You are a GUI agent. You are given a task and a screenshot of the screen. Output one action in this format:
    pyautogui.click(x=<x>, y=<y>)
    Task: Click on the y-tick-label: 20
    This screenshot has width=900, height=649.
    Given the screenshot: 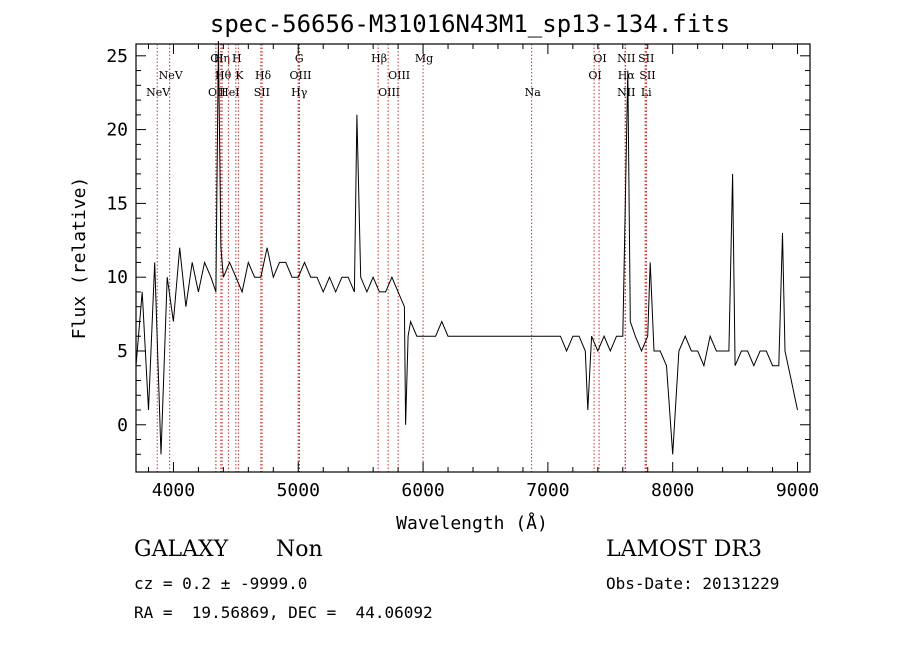 What is the action you would take?
    pyautogui.click(x=117, y=130)
    